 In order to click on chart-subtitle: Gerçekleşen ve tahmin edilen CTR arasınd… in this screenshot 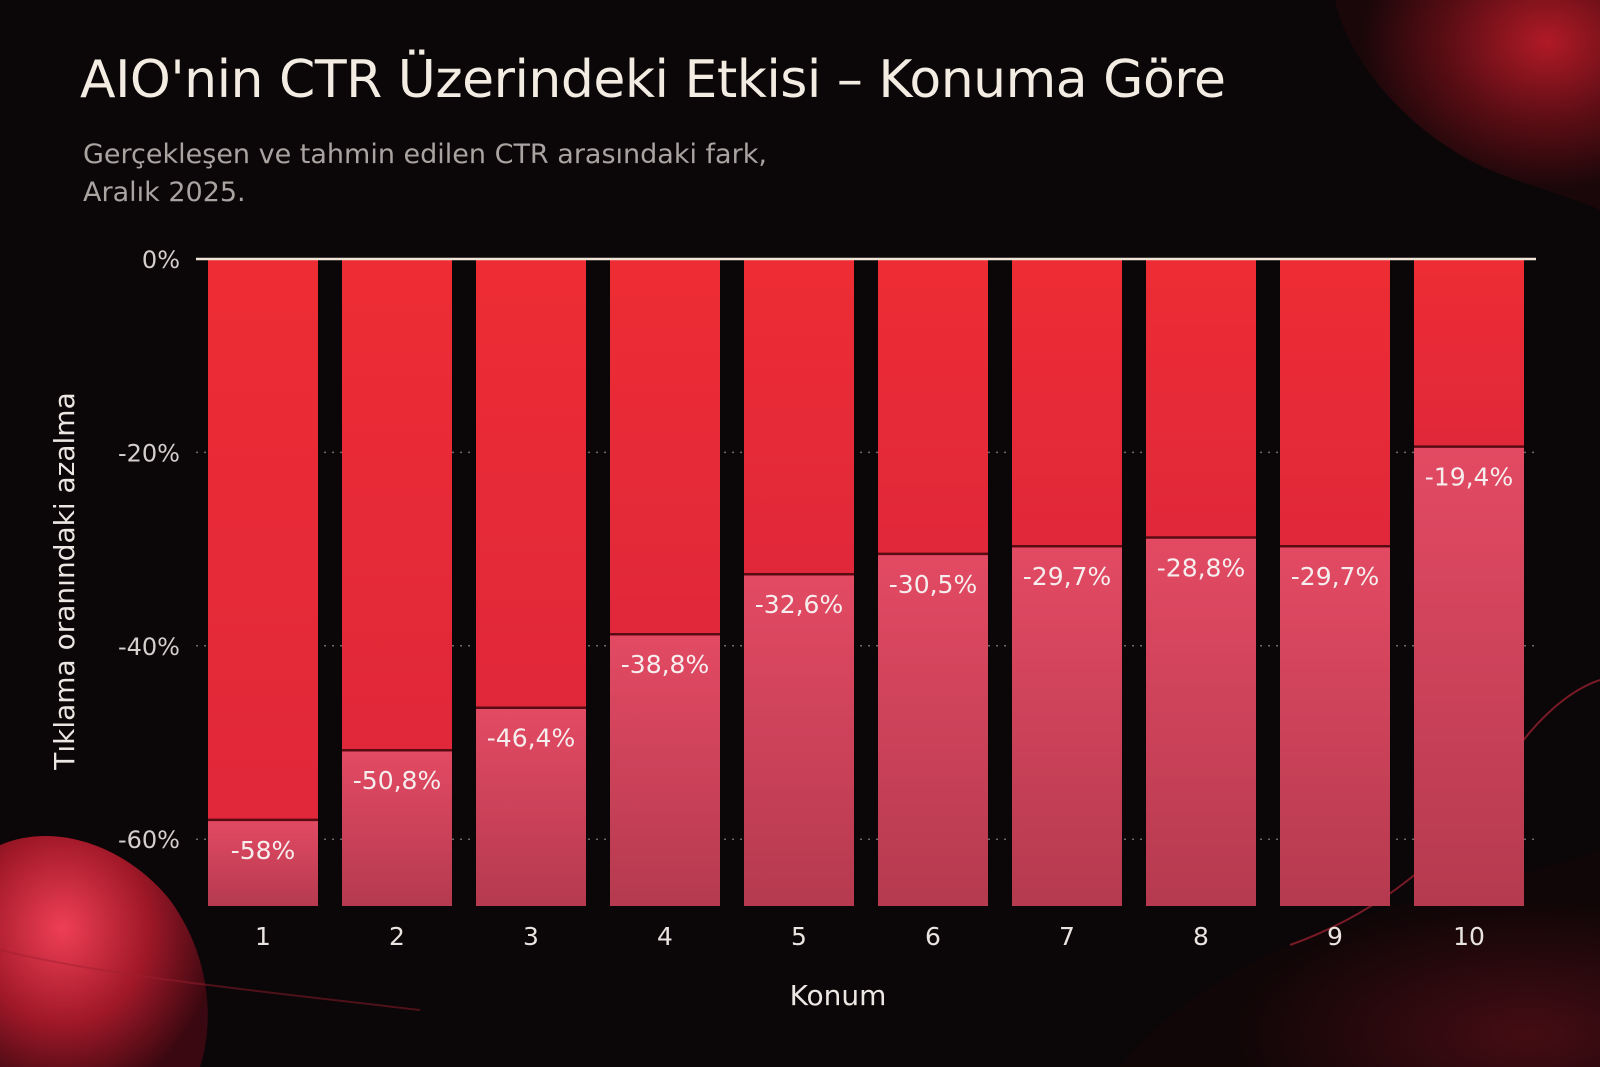, I will do `click(463, 174)`.